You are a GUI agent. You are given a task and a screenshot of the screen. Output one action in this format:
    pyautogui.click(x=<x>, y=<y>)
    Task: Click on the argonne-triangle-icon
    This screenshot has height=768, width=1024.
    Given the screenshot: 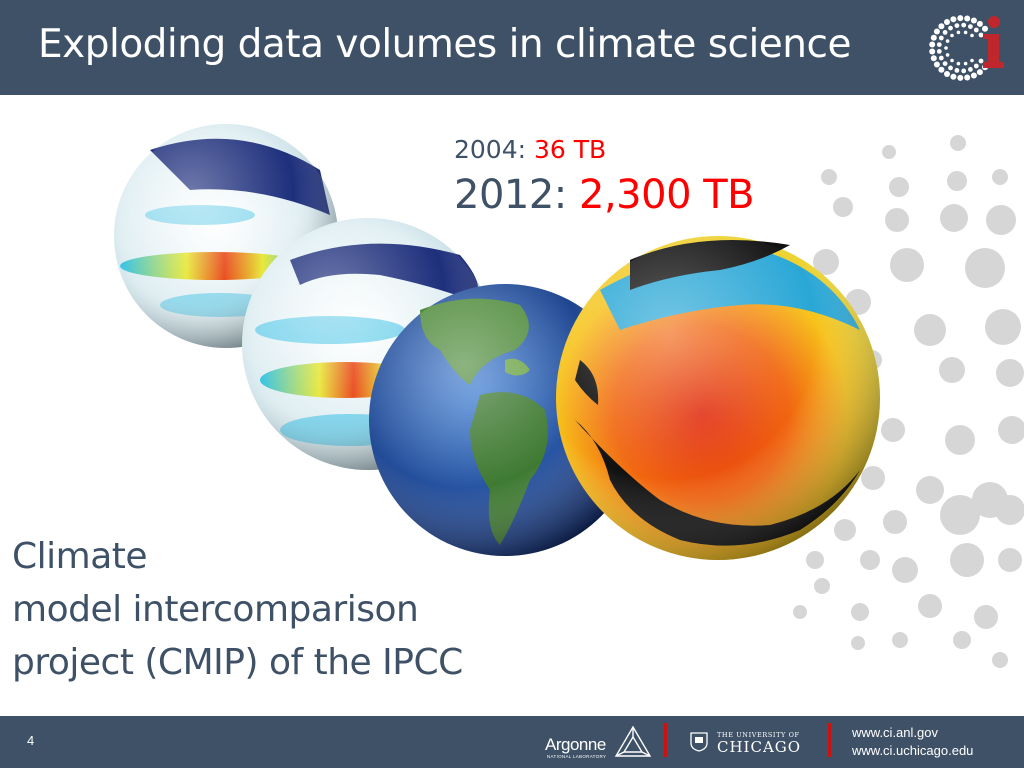 What is the action you would take?
    pyautogui.click(x=633, y=741)
    